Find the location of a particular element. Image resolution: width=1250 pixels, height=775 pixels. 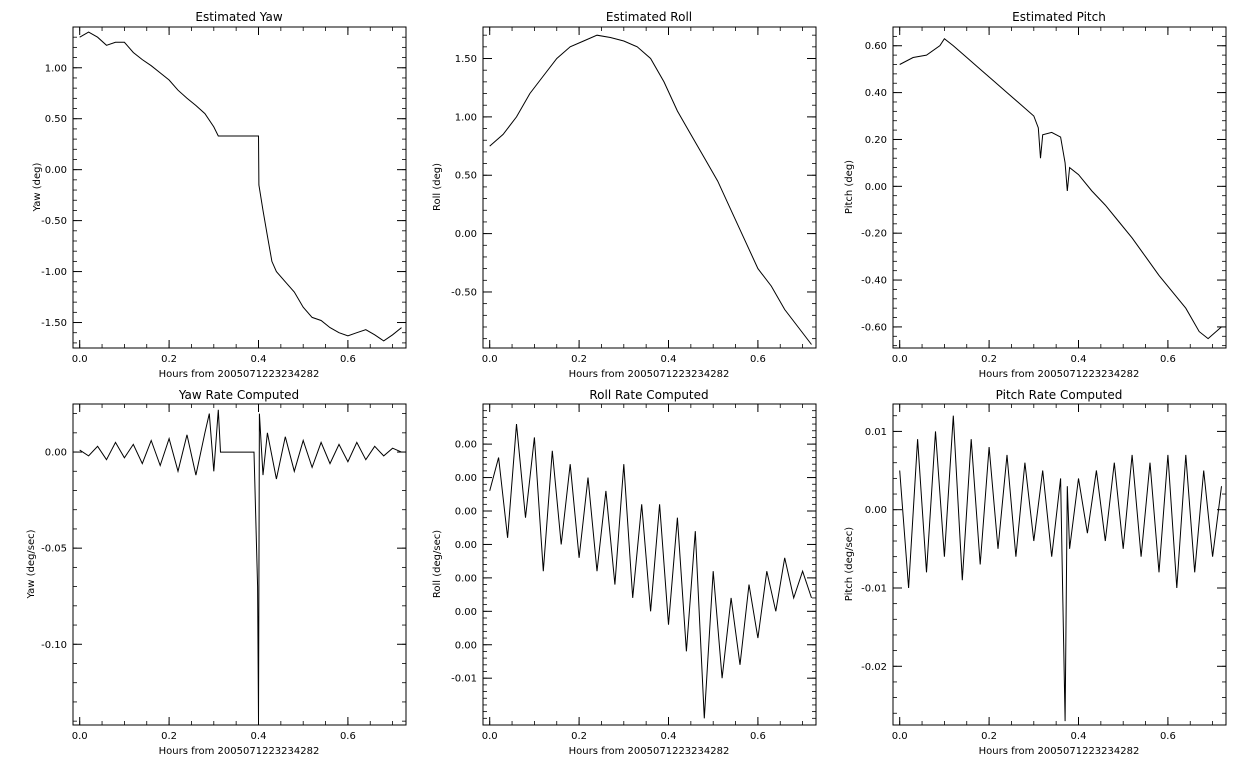

y-tick-label: 0.01 is located at coordinates (876, 432).